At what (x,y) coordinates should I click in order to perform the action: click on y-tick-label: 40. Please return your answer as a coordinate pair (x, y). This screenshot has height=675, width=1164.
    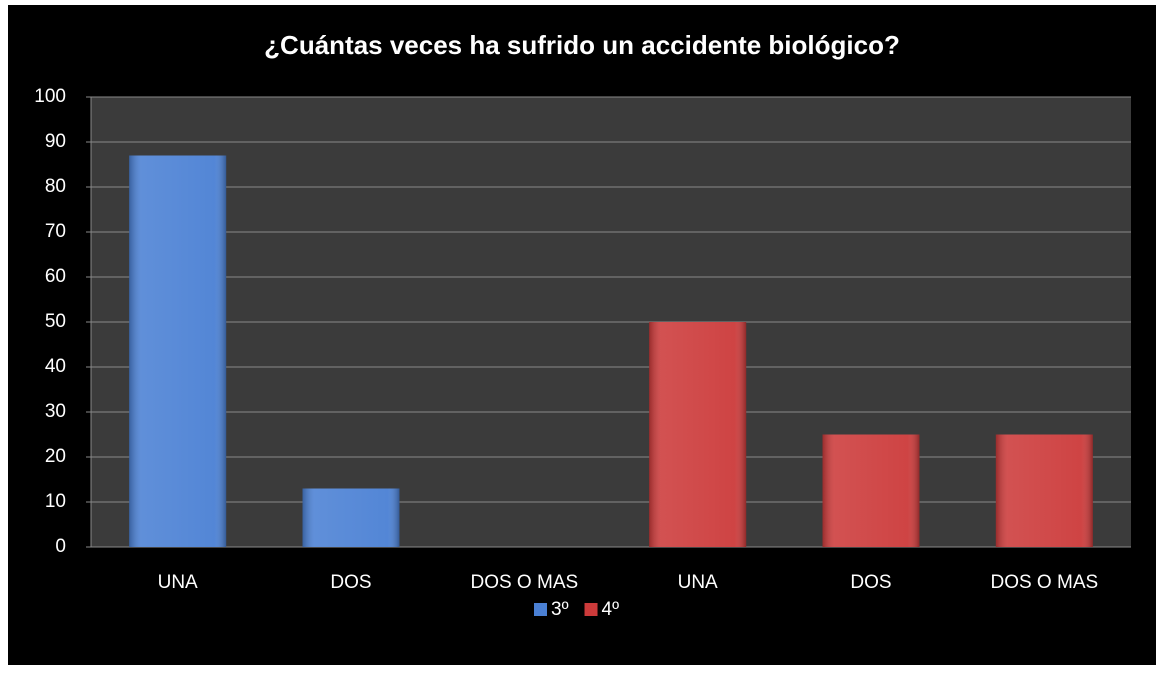
    Looking at the image, I should click on (55, 366).